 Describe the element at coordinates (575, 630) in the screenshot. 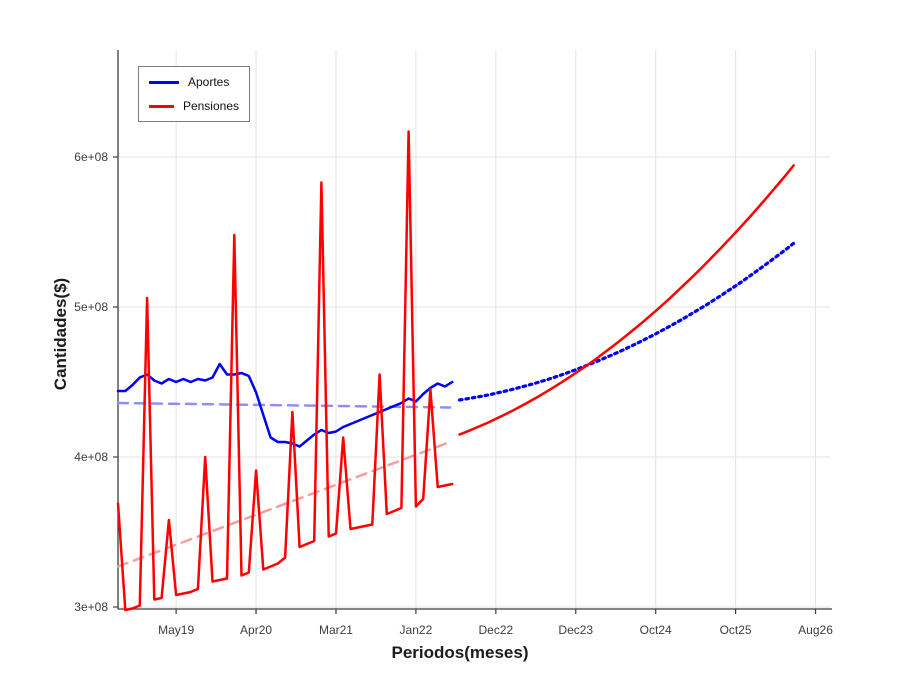

I see `x-tick-label: Dec23` at that location.